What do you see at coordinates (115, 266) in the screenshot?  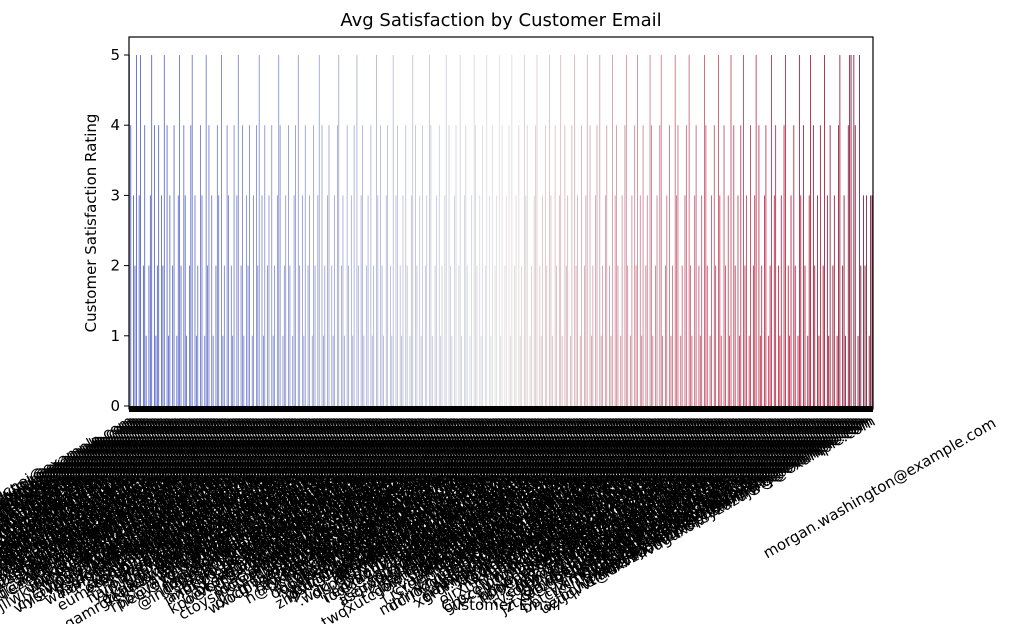 I see `y-tick-label: 2` at bounding box center [115, 266].